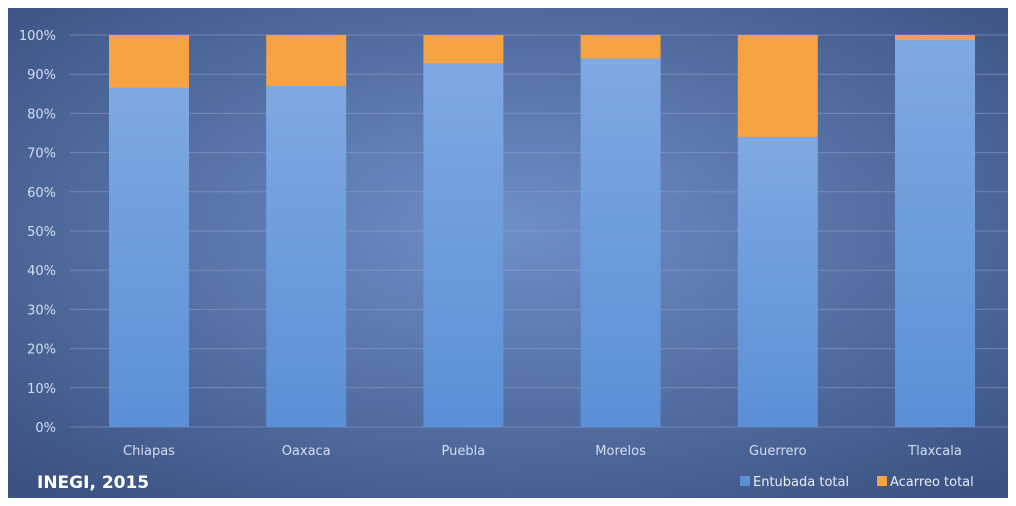  Describe the element at coordinates (41, 154) in the screenshot. I see `y-tick-label: 70%` at that location.